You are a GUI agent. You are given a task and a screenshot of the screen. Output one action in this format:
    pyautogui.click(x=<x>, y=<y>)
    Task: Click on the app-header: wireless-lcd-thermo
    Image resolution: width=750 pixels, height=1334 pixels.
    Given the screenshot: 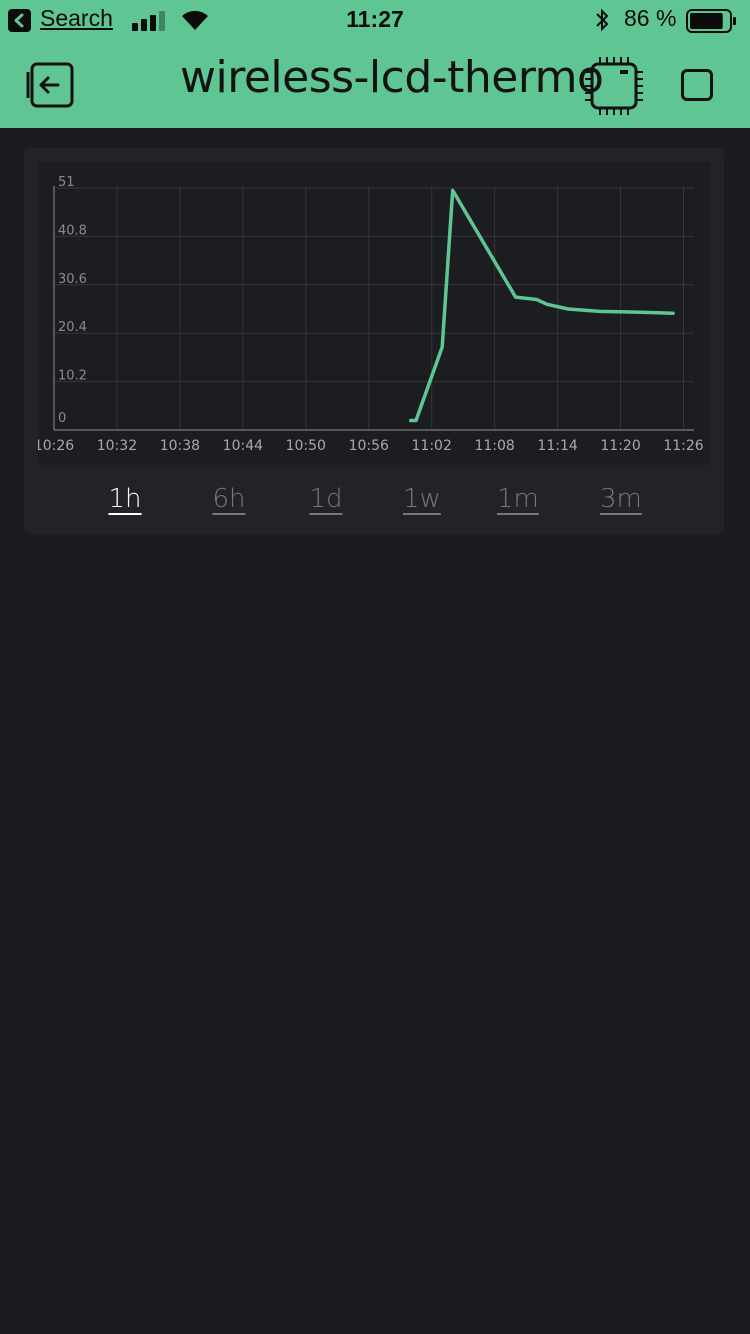 What is the action you would take?
    pyautogui.click(x=375, y=84)
    